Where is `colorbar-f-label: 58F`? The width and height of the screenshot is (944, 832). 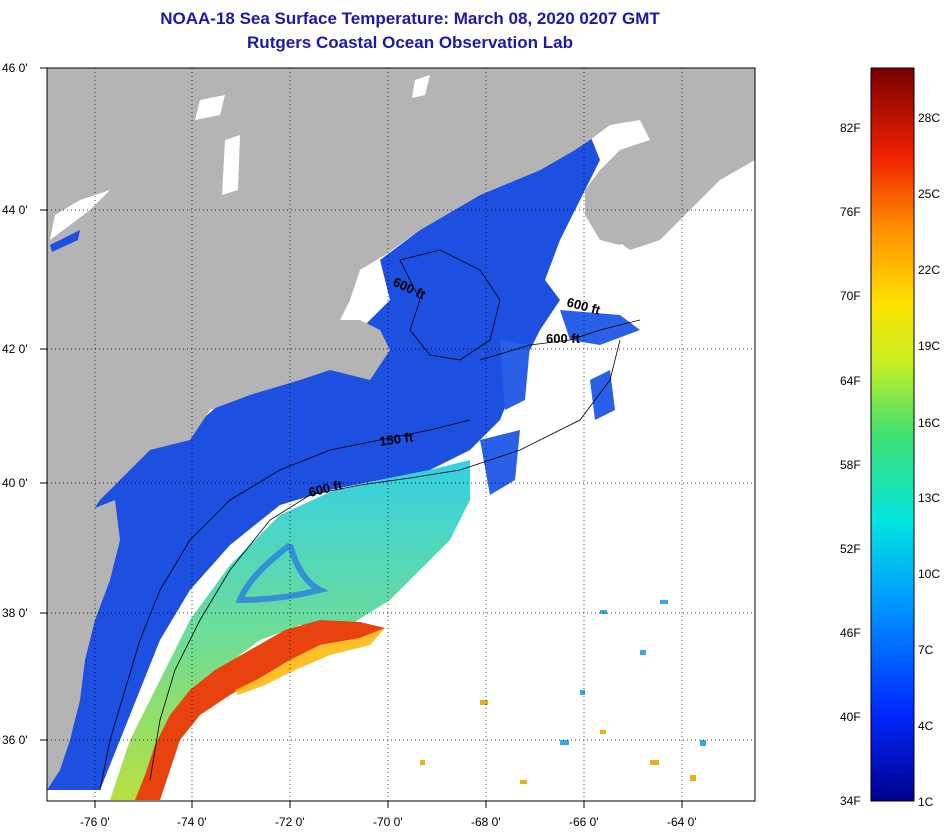 colorbar-f-label: 58F is located at coordinates (850, 465).